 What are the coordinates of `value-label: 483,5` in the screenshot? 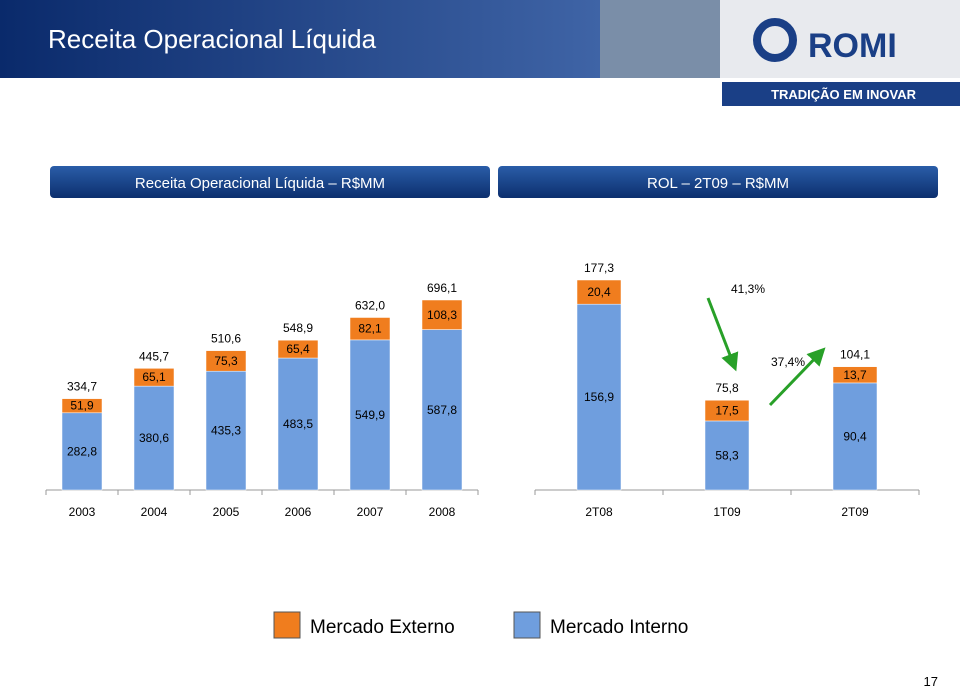 It's located at (298, 424).